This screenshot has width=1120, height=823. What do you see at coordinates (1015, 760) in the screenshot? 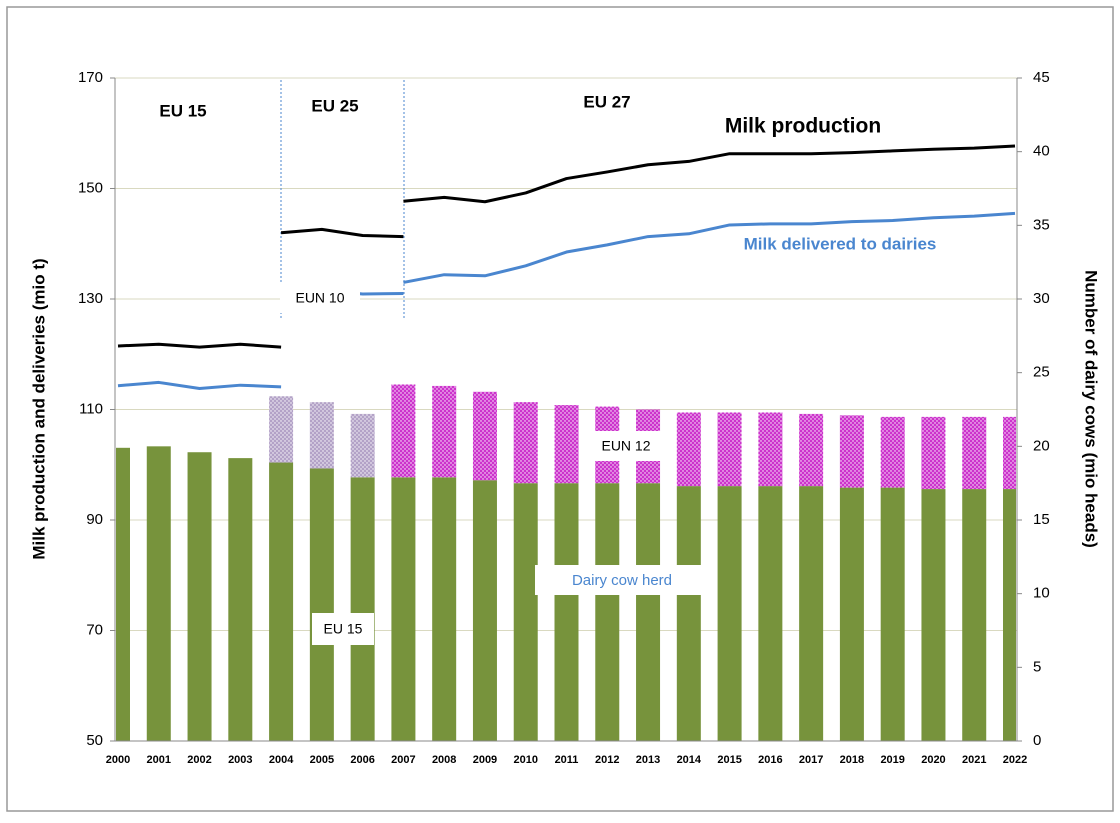
I see `x-tick-label: 2022` at bounding box center [1015, 760].